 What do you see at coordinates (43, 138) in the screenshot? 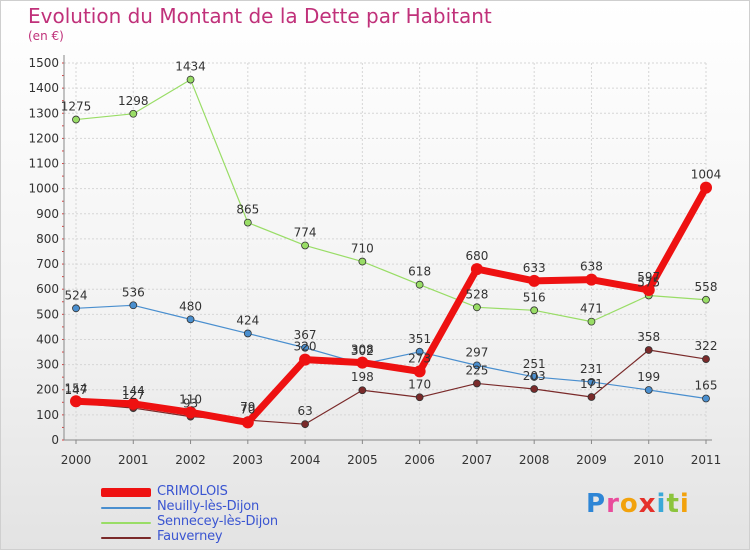
I see `y-tick-label: 1200` at bounding box center [43, 138].